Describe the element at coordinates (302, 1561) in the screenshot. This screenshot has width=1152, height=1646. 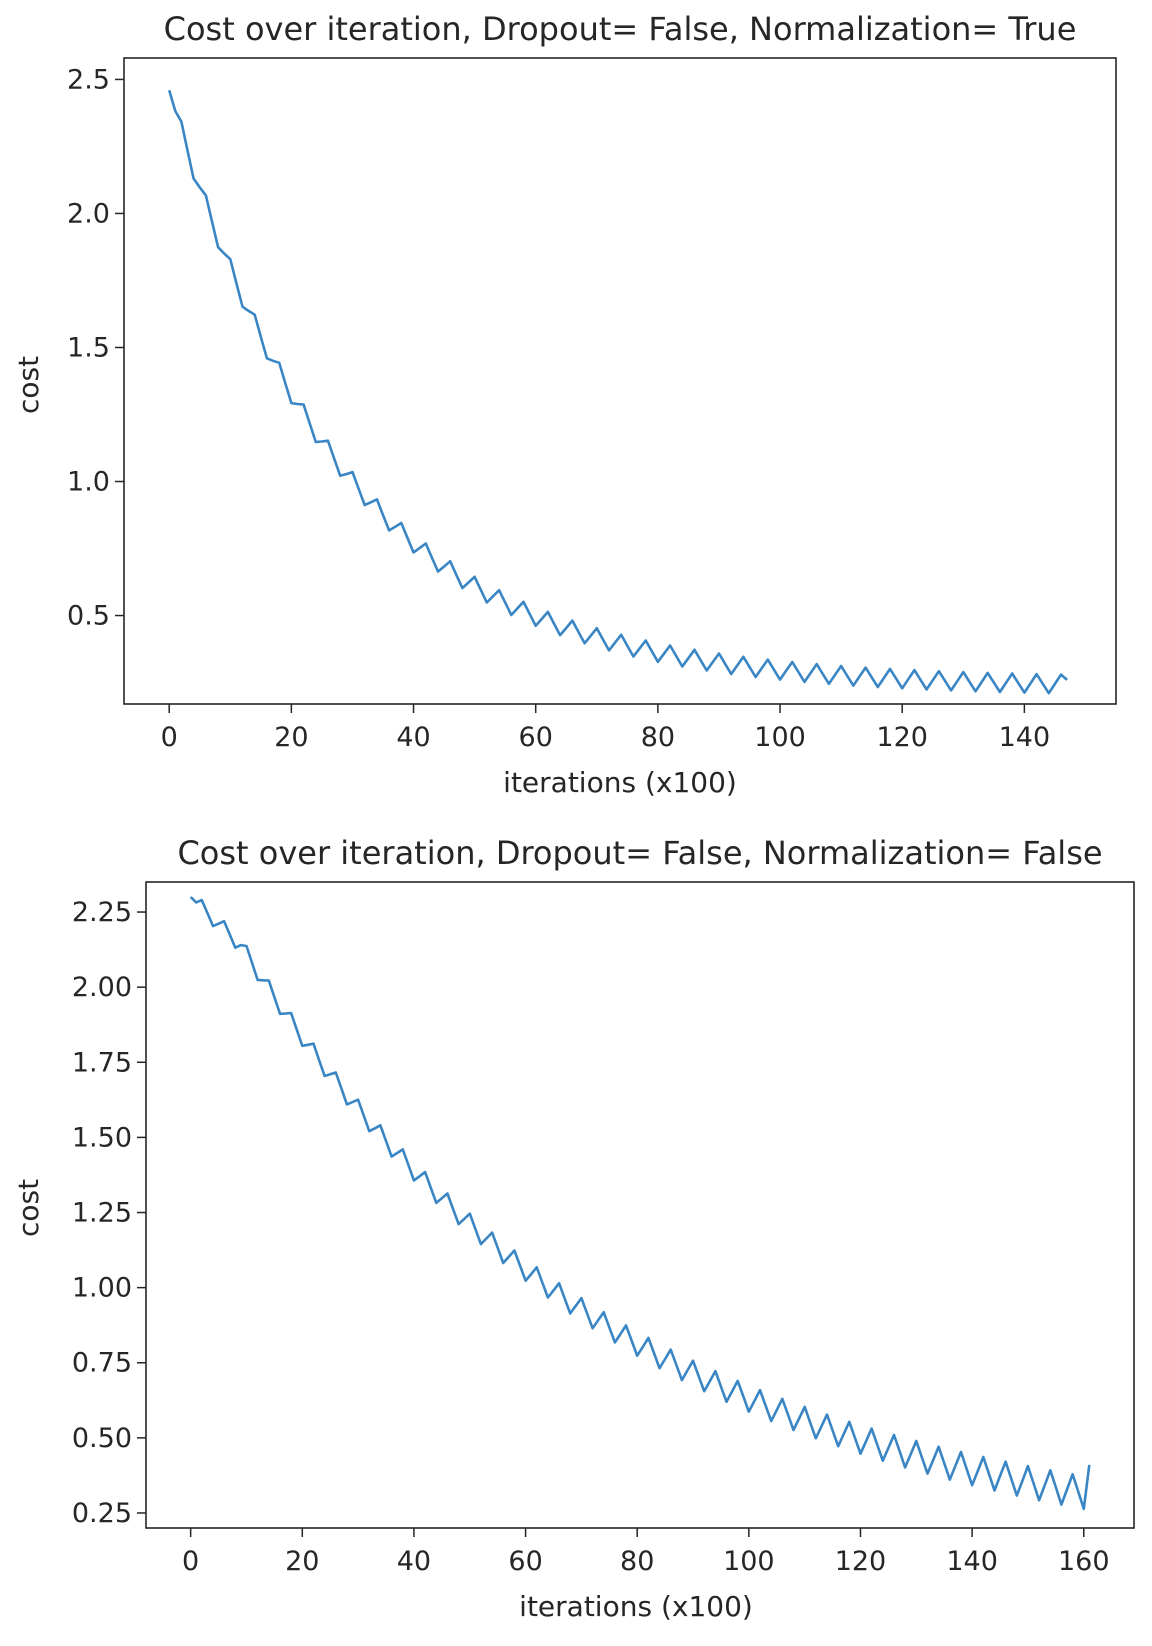
I see `chart-2-x-tick-label: 20` at that location.